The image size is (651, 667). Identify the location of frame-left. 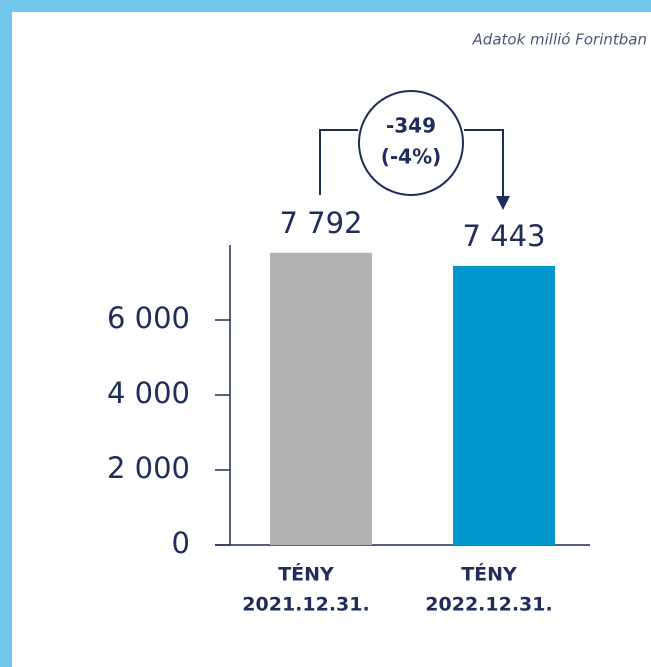
(6, 333).